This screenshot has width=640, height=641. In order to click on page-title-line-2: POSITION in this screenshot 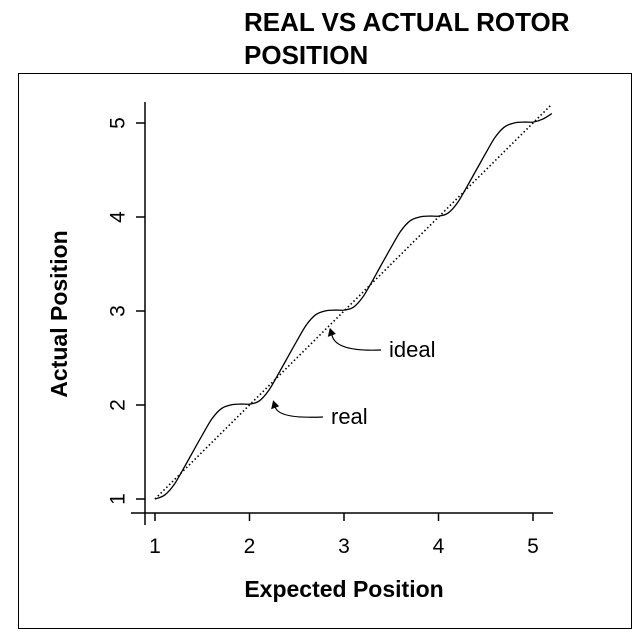, I will do `click(306, 55)`.